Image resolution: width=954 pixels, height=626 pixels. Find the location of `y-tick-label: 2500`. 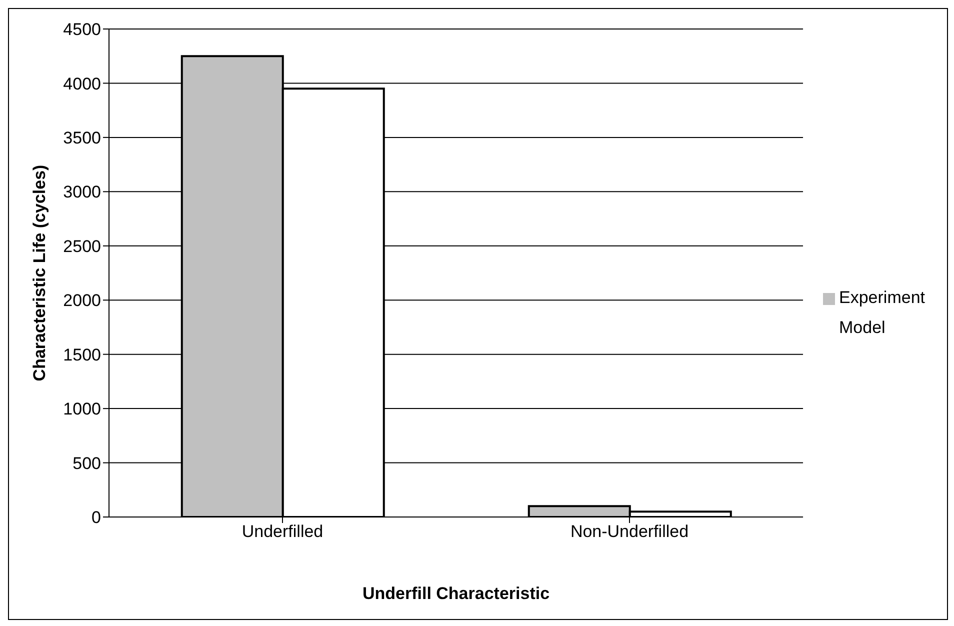

y-tick-label: 2500 is located at coordinates (82, 246).